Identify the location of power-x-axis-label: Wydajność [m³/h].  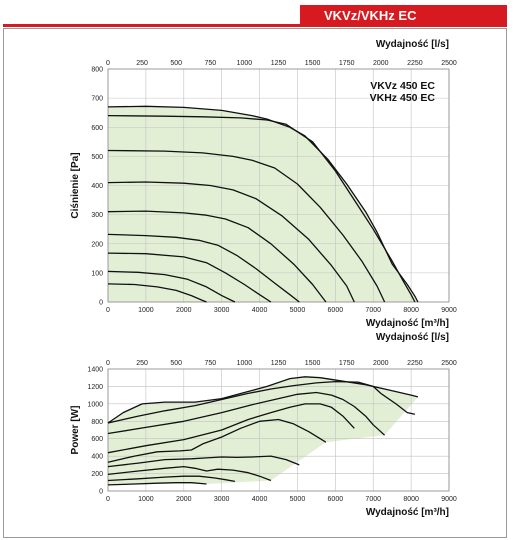
(407, 512).